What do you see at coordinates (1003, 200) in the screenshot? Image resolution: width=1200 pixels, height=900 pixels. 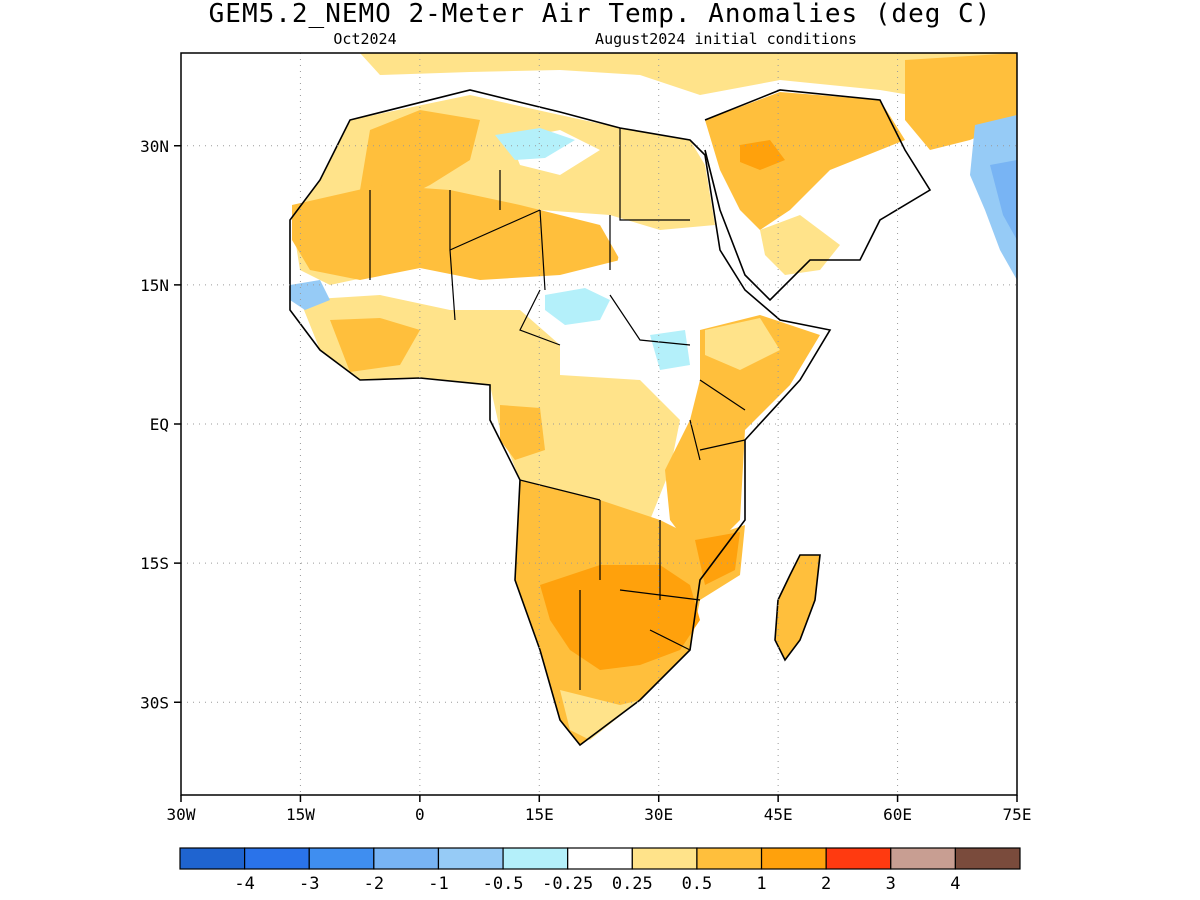 I see `iran-pakistan-cool-core` at bounding box center [1003, 200].